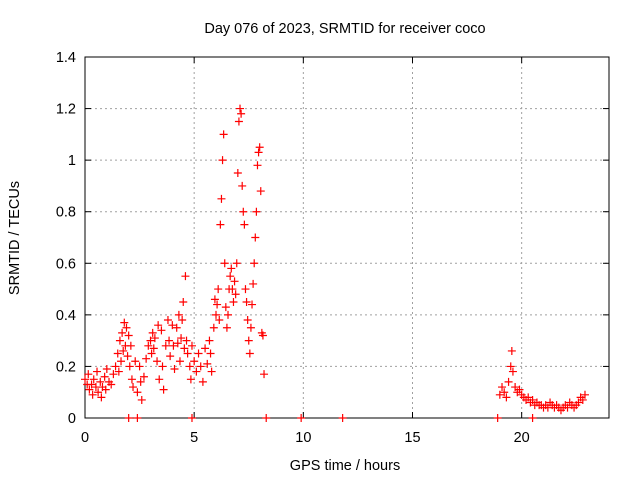 The image size is (640, 480). Describe the element at coordinates (522, 438) in the screenshot. I see `x-tick-label: 20` at that location.